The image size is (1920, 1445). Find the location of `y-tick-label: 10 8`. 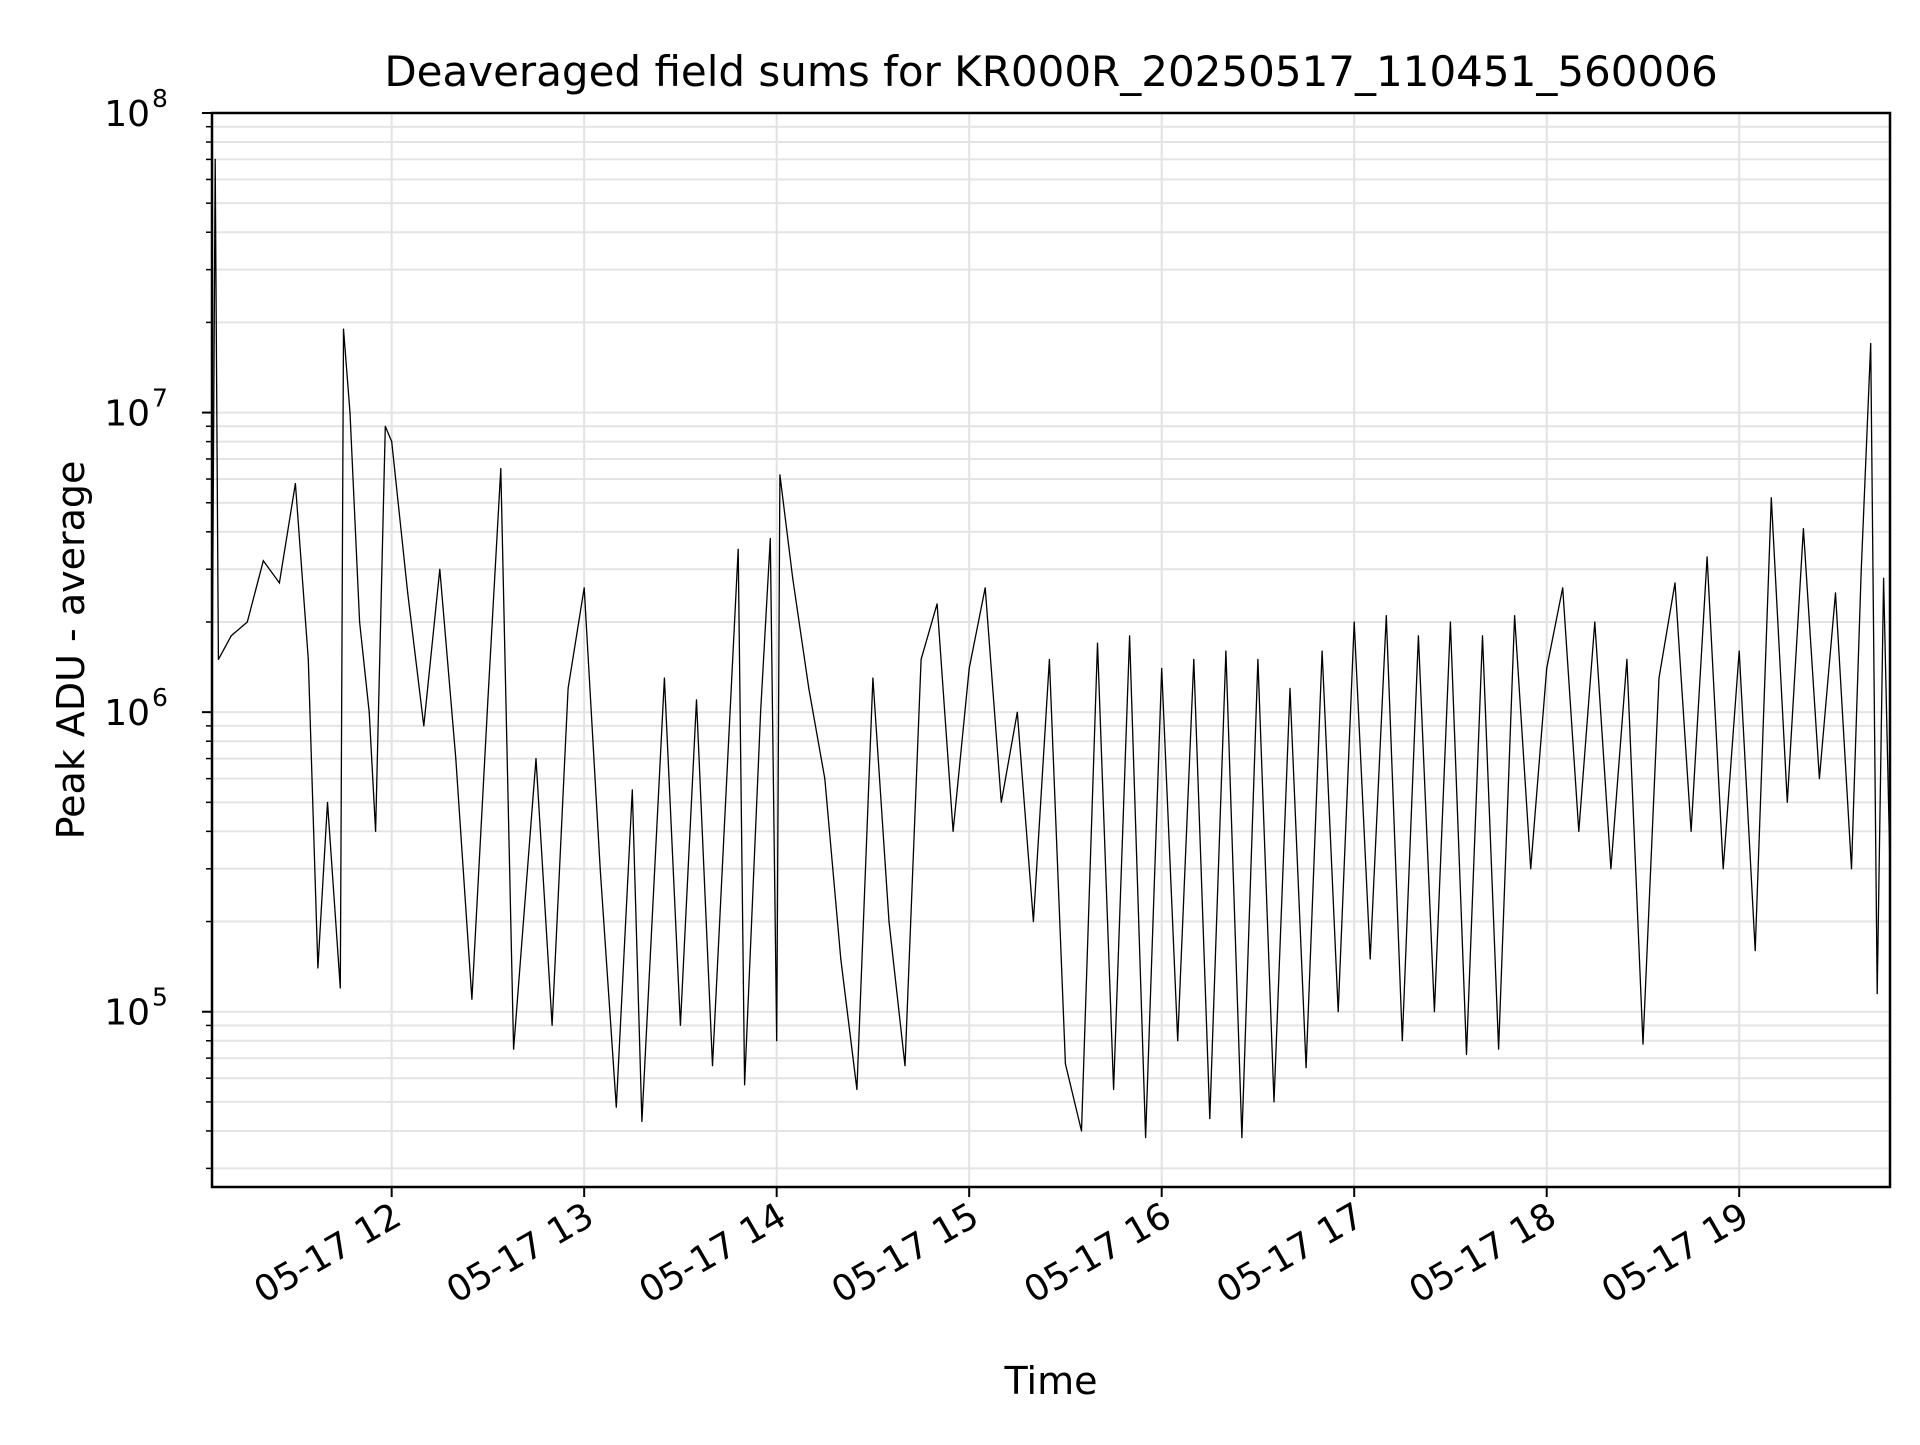

y-tick-label: 10 8 is located at coordinates (136, 109).